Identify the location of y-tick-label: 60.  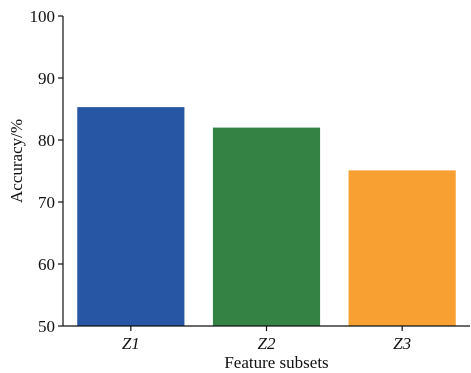
(46, 264).